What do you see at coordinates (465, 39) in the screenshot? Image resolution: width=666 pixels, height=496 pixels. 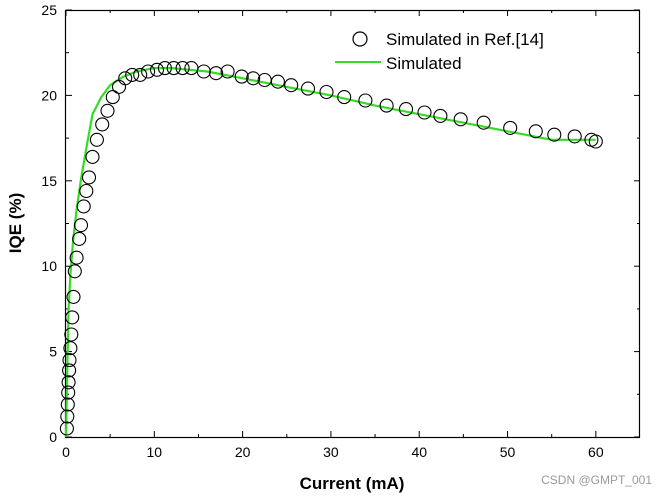 I see `legend-label-simulated-ref14: Simulated in Ref.[14]` at bounding box center [465, 39].